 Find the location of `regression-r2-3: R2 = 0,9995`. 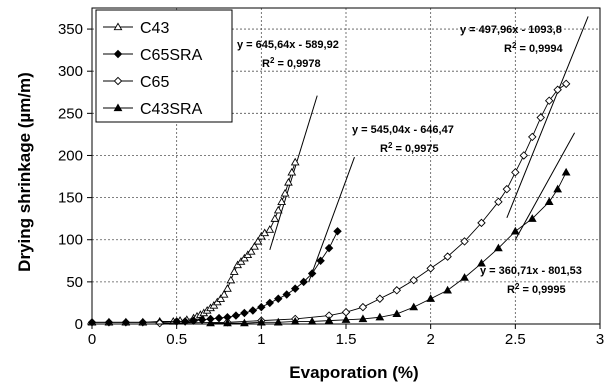

regression-r2-3: R2 = 0,9995 is located at coordinates (536, 289).